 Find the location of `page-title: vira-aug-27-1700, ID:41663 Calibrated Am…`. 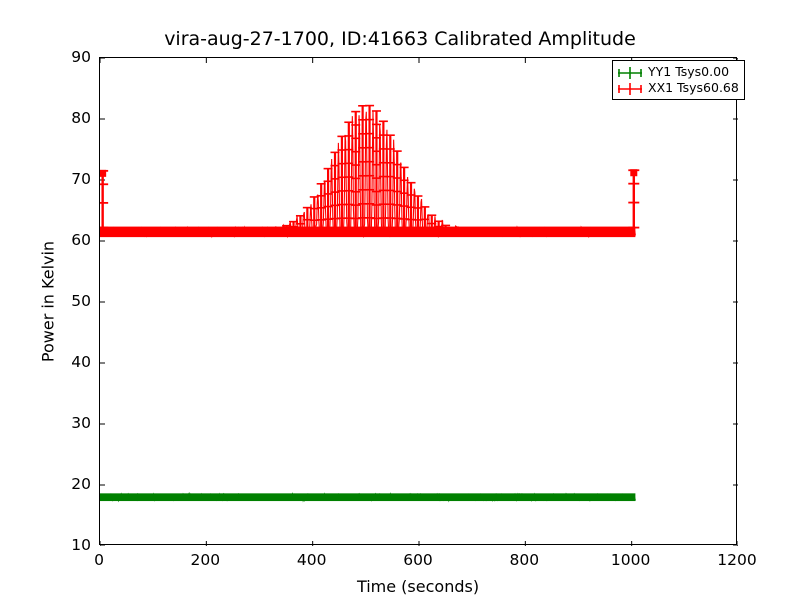

page-title: vira-aug-27-1700, ID:41663 Calibrated Am… is located at coordinates (400, 39).